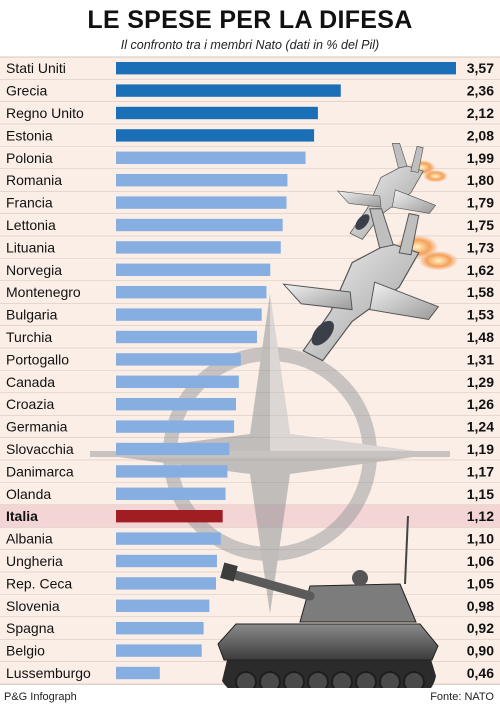  What do you see at coordinates (166, 561) in the screenshot?
I see `bar-ungheria` at bounding box center [166, 561].